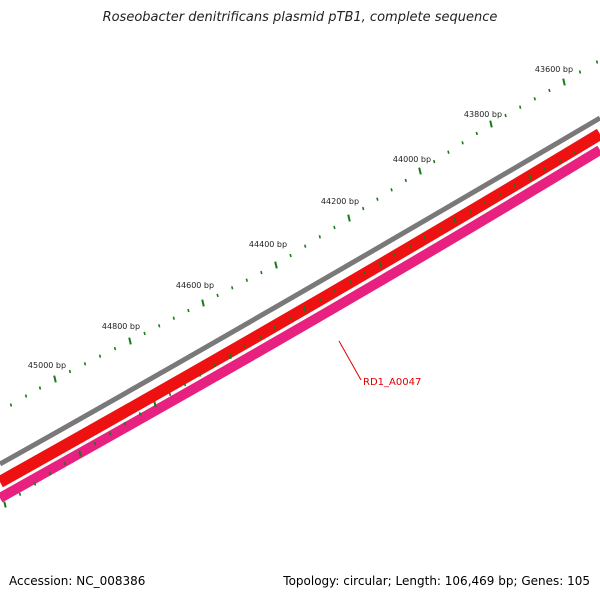  What do you see at coordinates (392, 382) in the screenshot?
I see `gene-label-rd1-a0047: RD1_A0047` at bounding box center [392, 382].